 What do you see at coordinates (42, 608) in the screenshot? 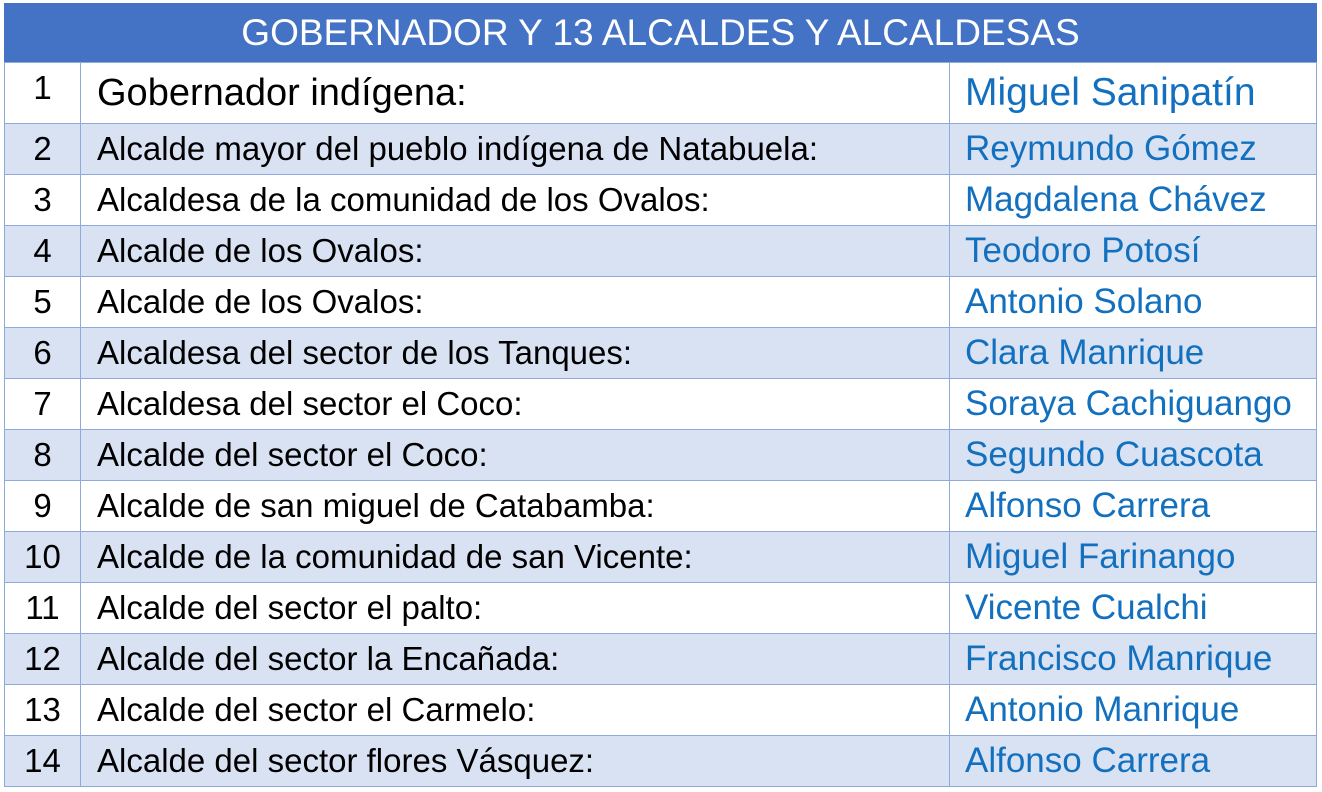
I see `row-number: 11` at bounding box center [42, 608].